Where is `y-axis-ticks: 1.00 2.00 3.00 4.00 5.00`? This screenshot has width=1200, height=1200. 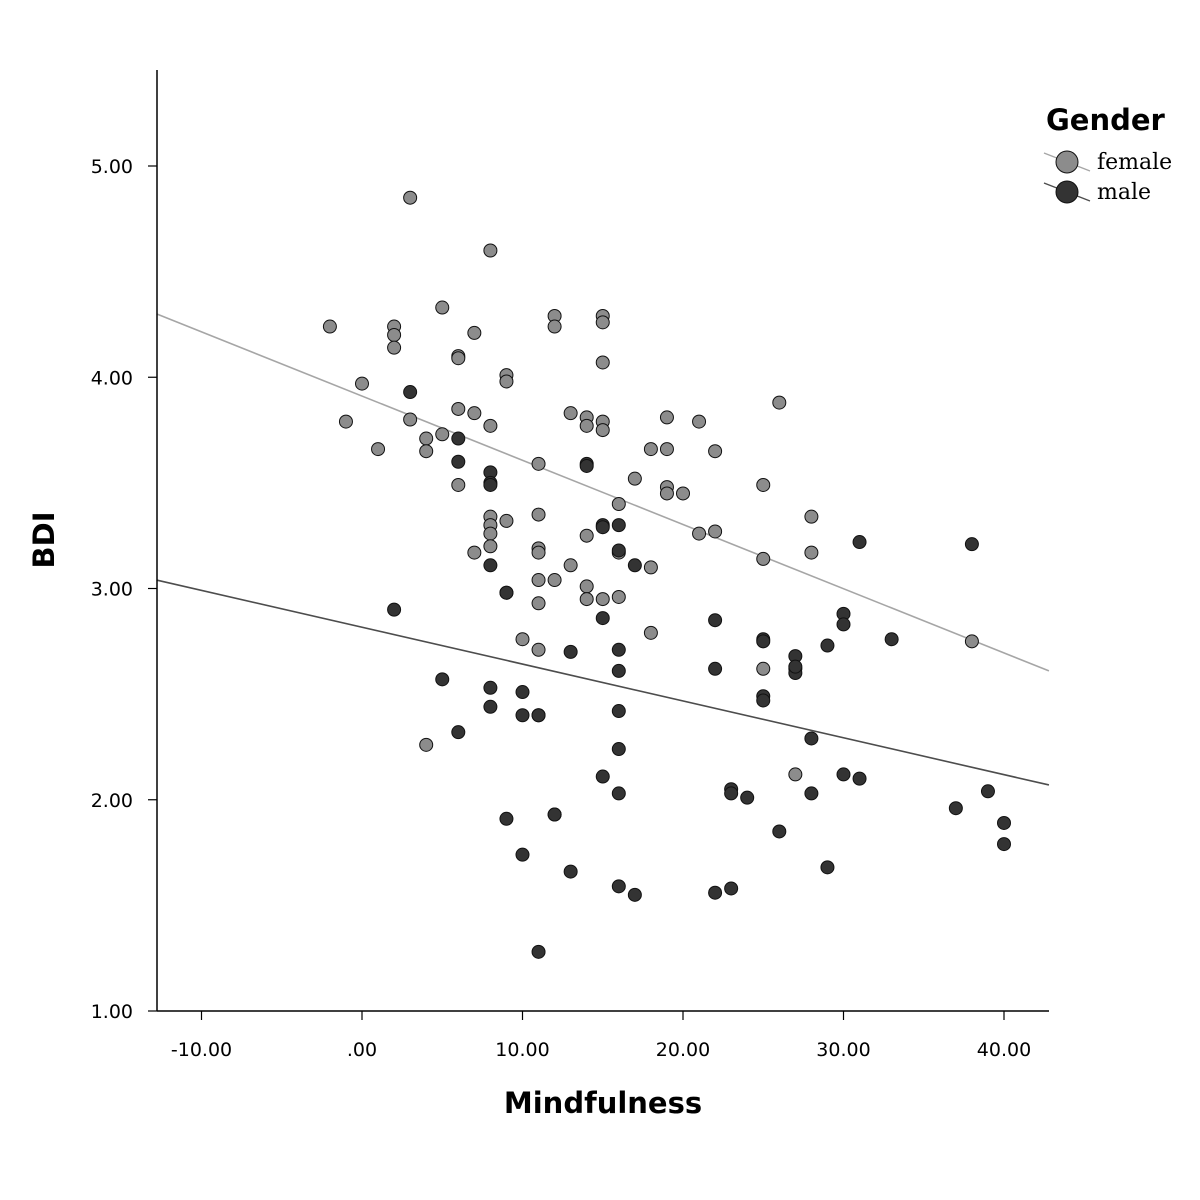 y-axis-ticks: 1.00 2.00 3.00 4.00 5.00 is located at coordinates (124, 589).